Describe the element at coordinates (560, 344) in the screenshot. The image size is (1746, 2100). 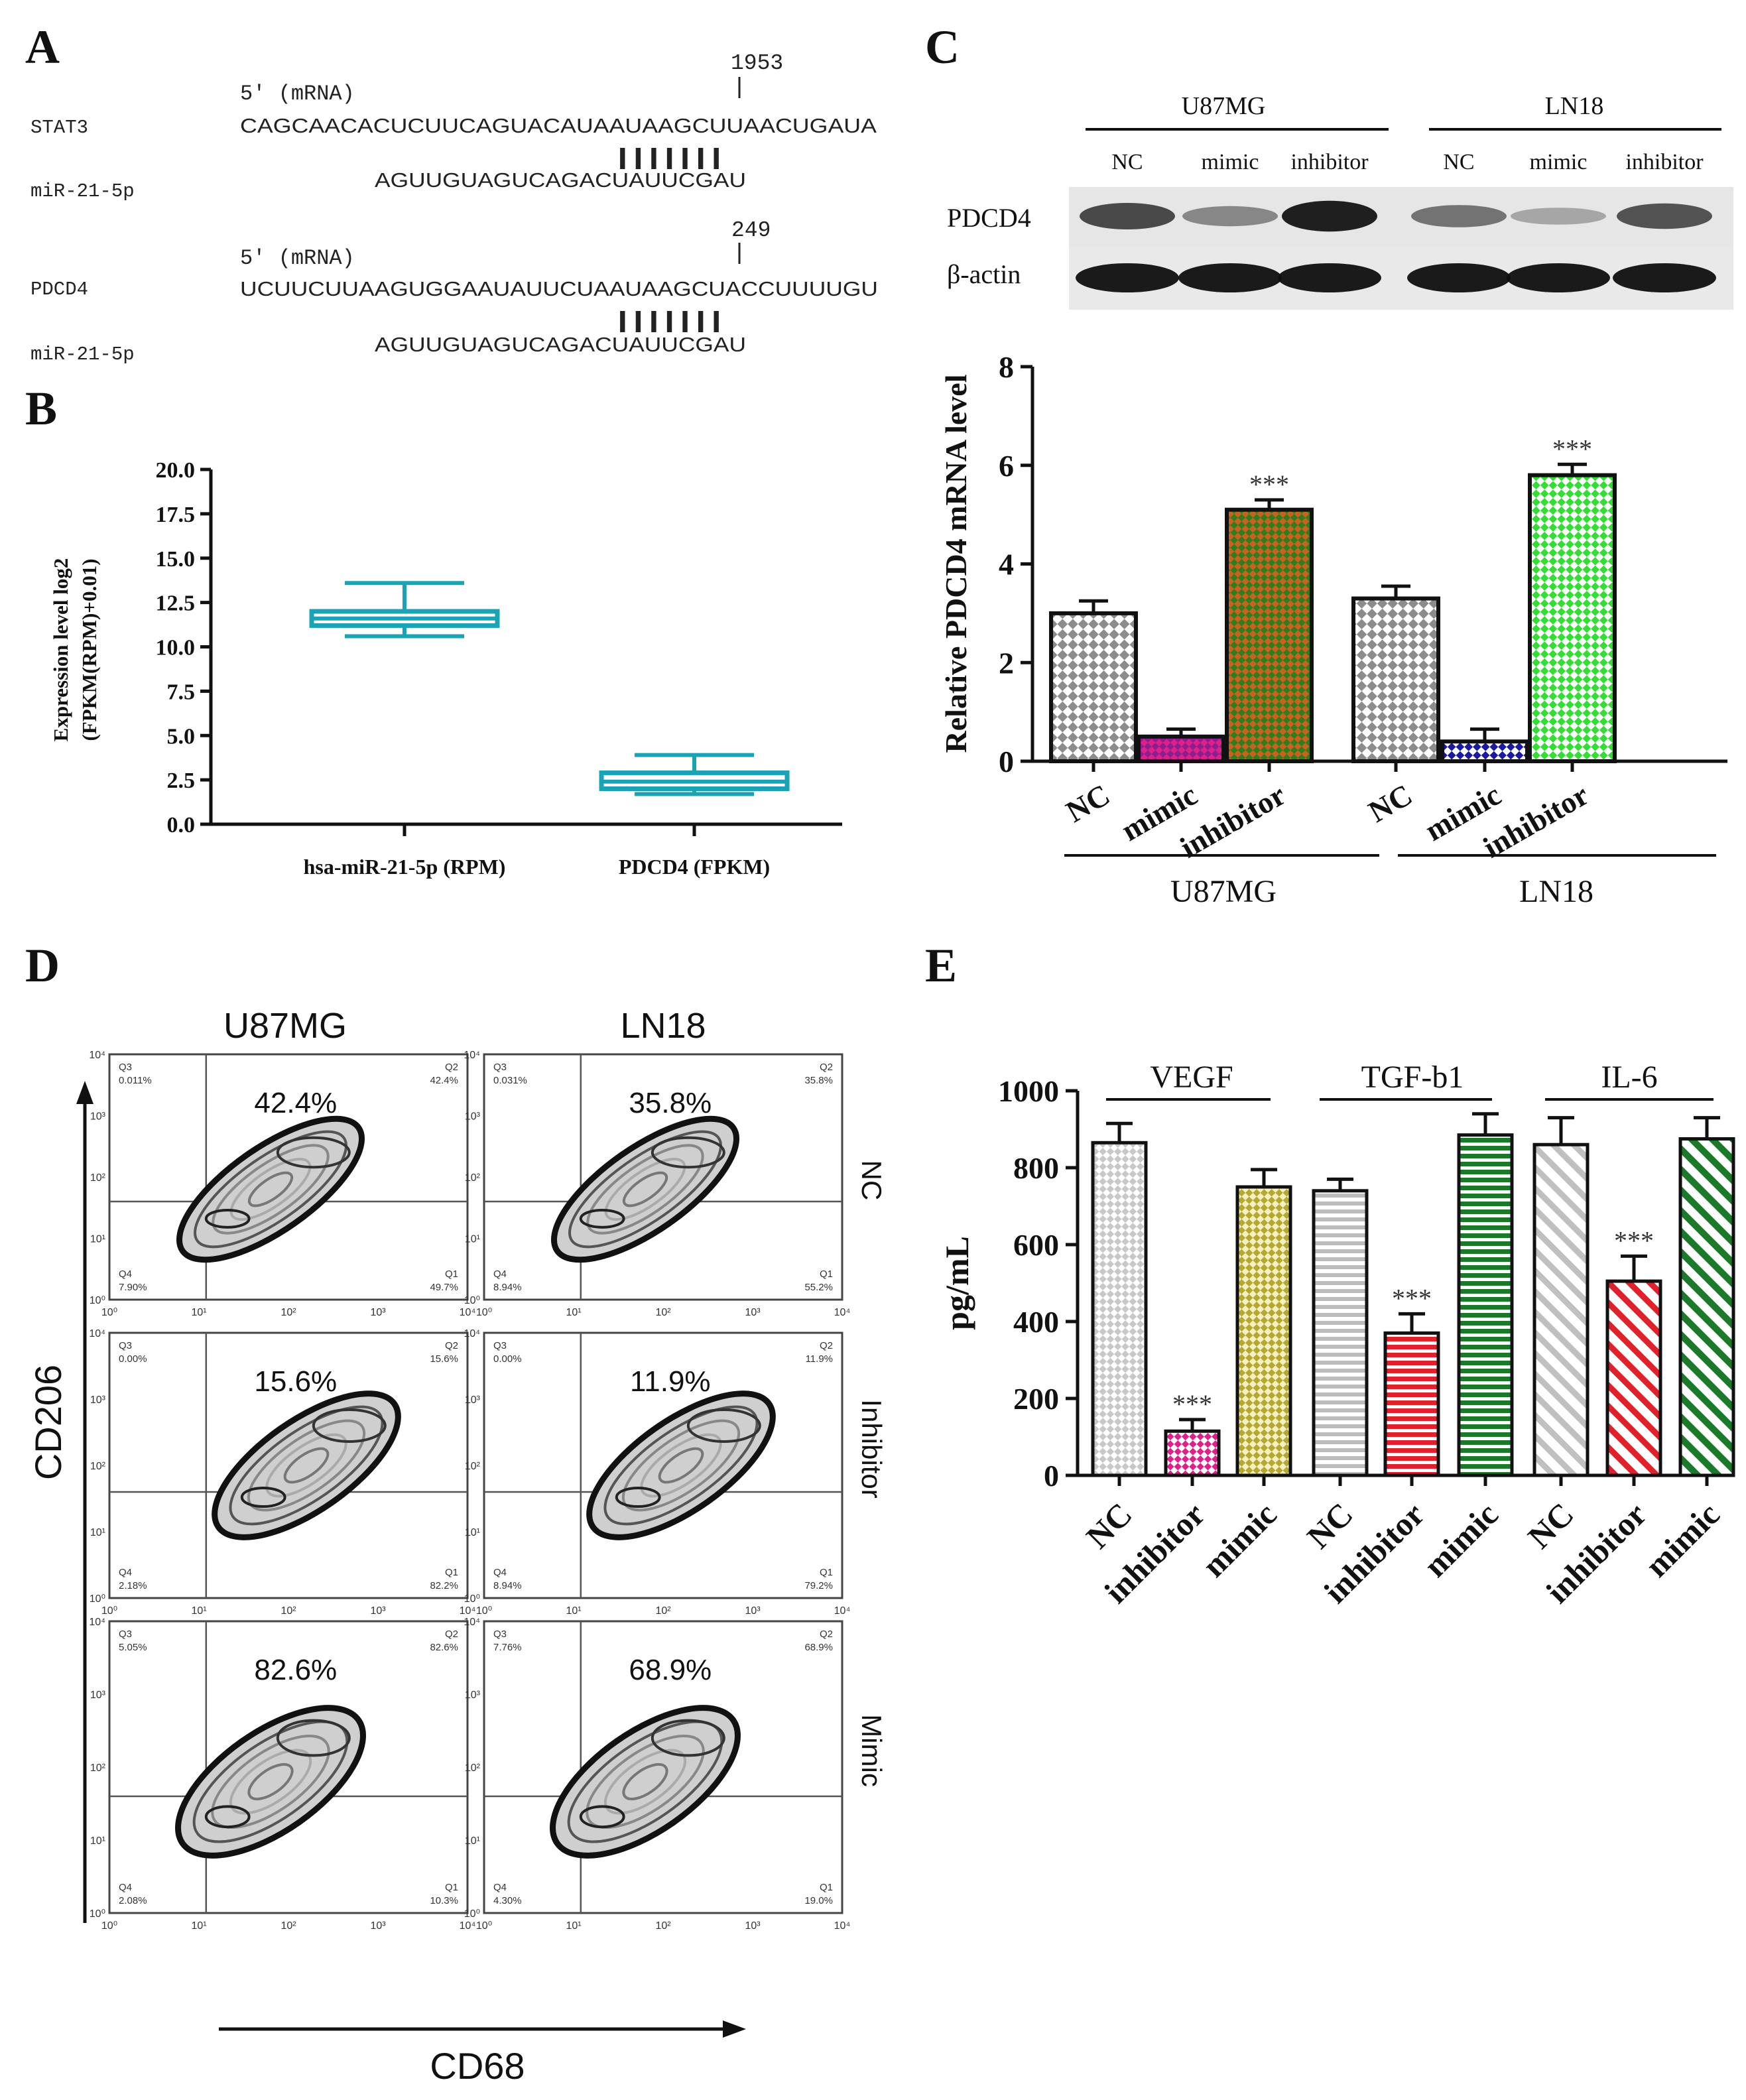
I see `pdcd4-mirna-sequence: AGUUGUAGUCAGACUAUUCGAU` at that location.